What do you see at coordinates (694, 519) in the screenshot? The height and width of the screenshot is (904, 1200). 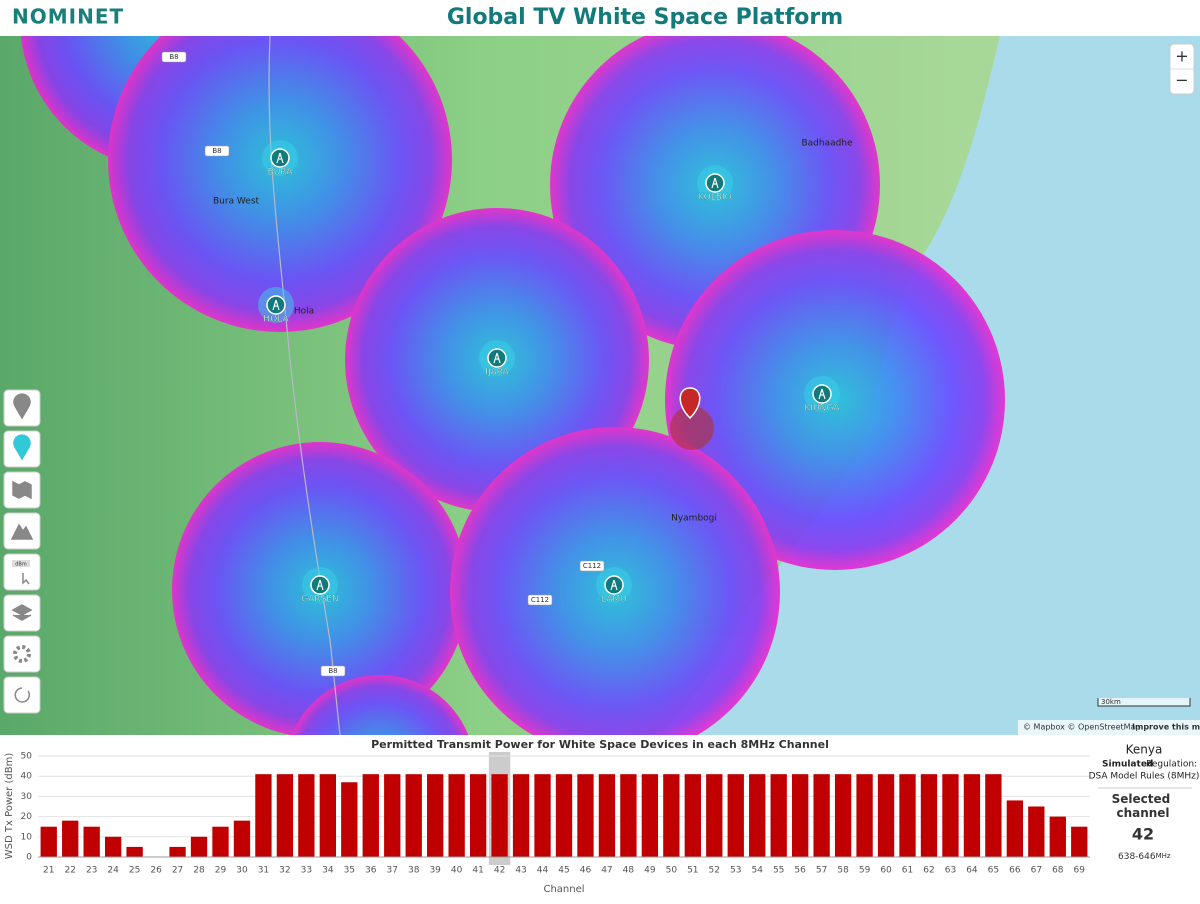 I see `place-label: Nyambogi` at bounding box center [694, 519].